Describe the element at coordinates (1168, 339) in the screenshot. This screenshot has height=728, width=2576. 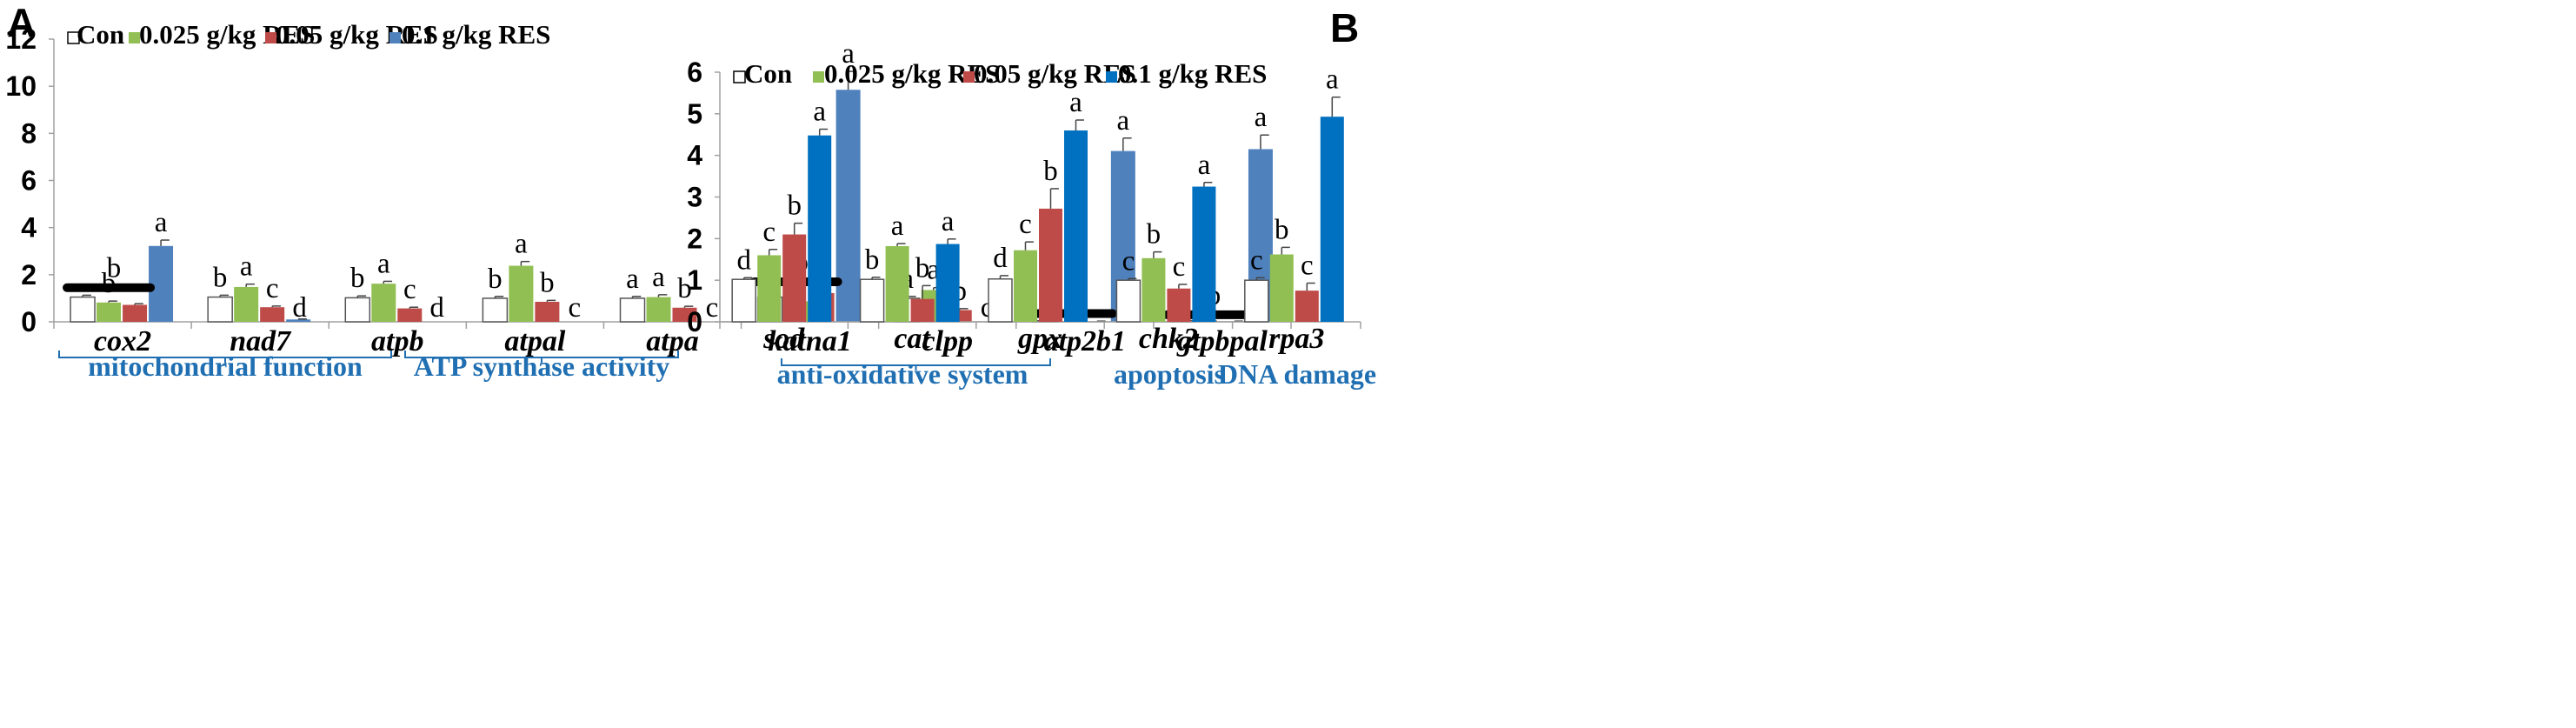
I see `gene-label-chk2: chk2` at that location.